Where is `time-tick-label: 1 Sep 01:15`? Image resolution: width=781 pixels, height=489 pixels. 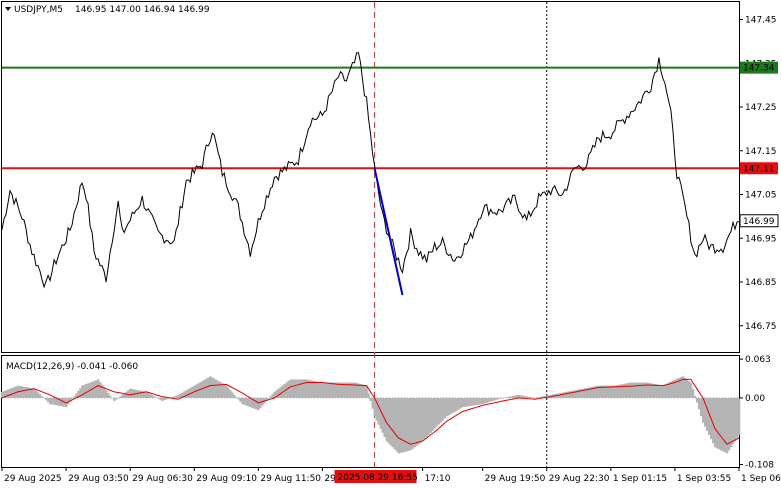
time-tick-label: 1 Sep 01:15 is located at coordinates (640, 479).